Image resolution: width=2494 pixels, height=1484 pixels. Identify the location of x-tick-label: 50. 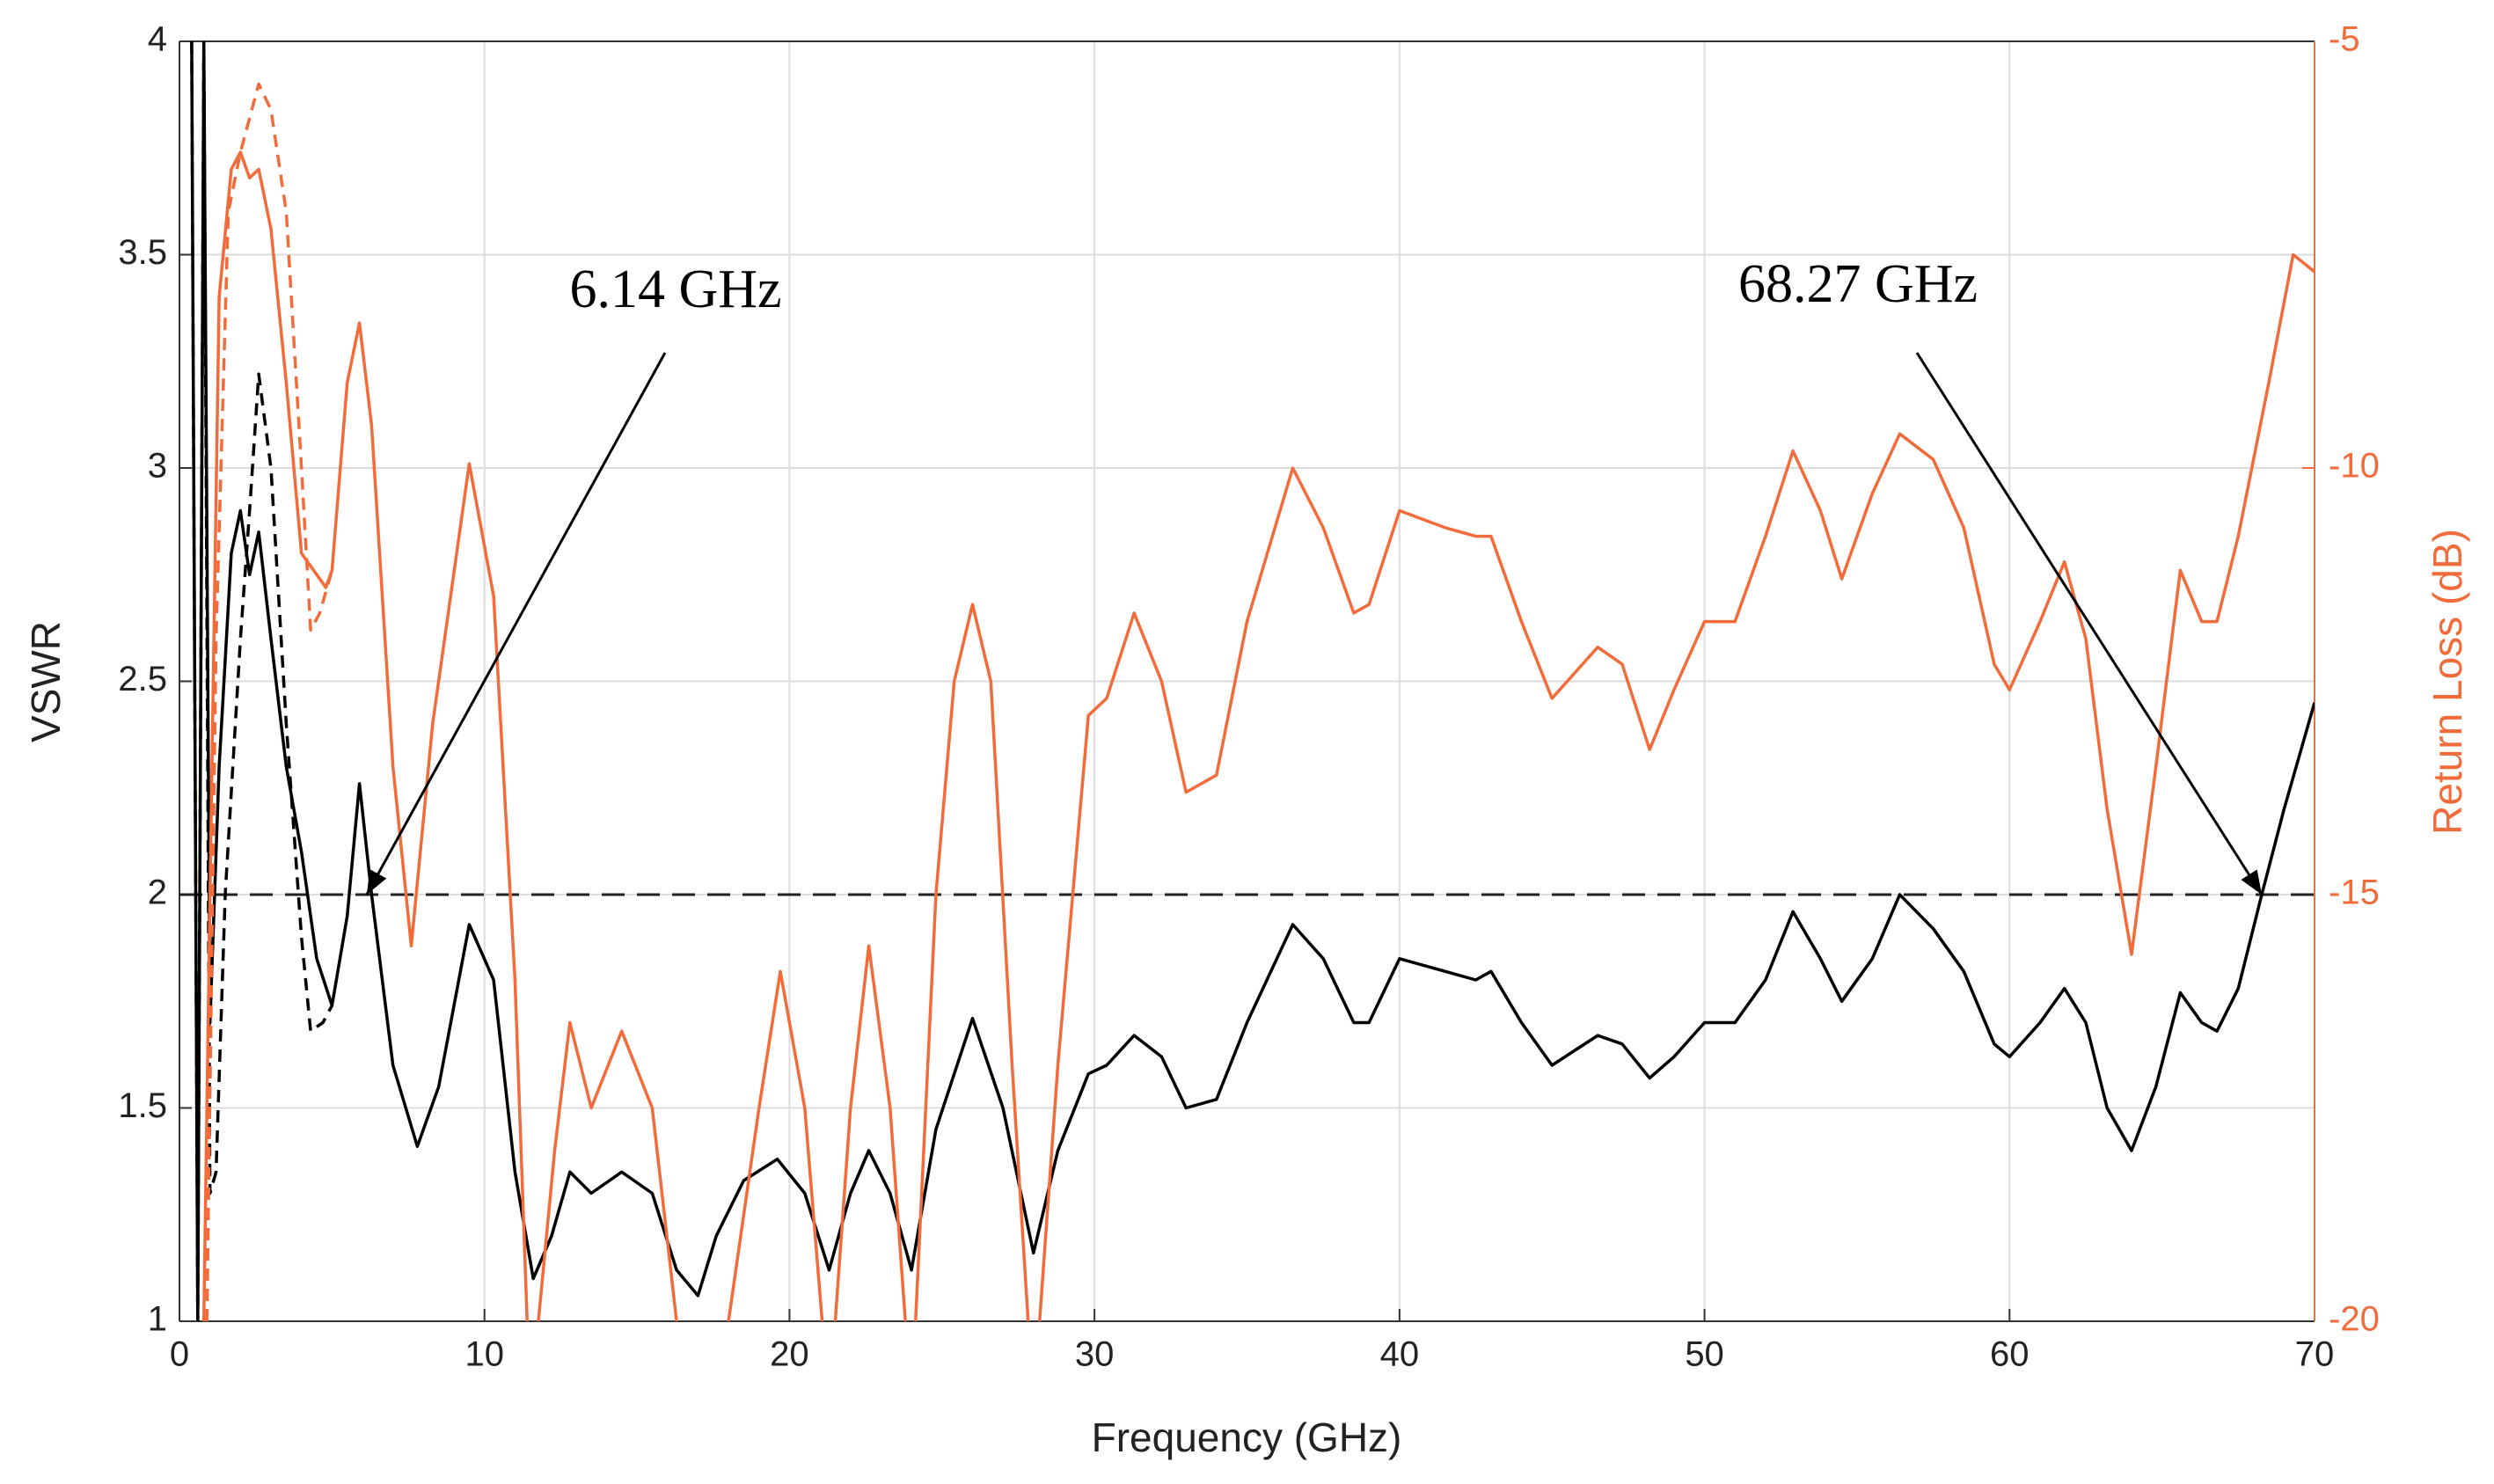
(1704, 1354).